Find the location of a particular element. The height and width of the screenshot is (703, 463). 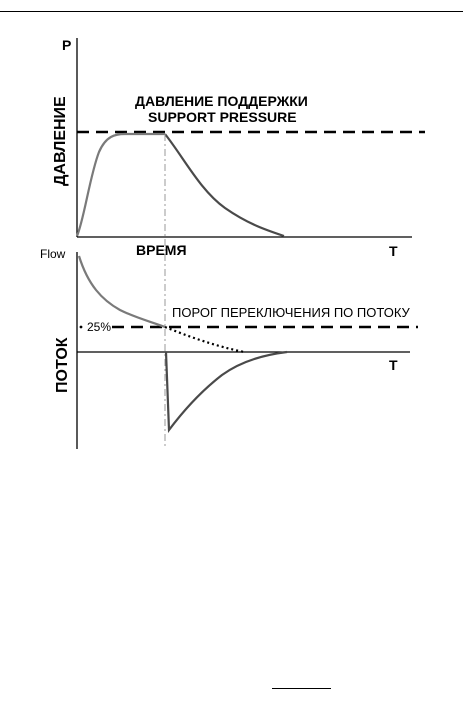

header-rule is located at coordinates (231, 11).